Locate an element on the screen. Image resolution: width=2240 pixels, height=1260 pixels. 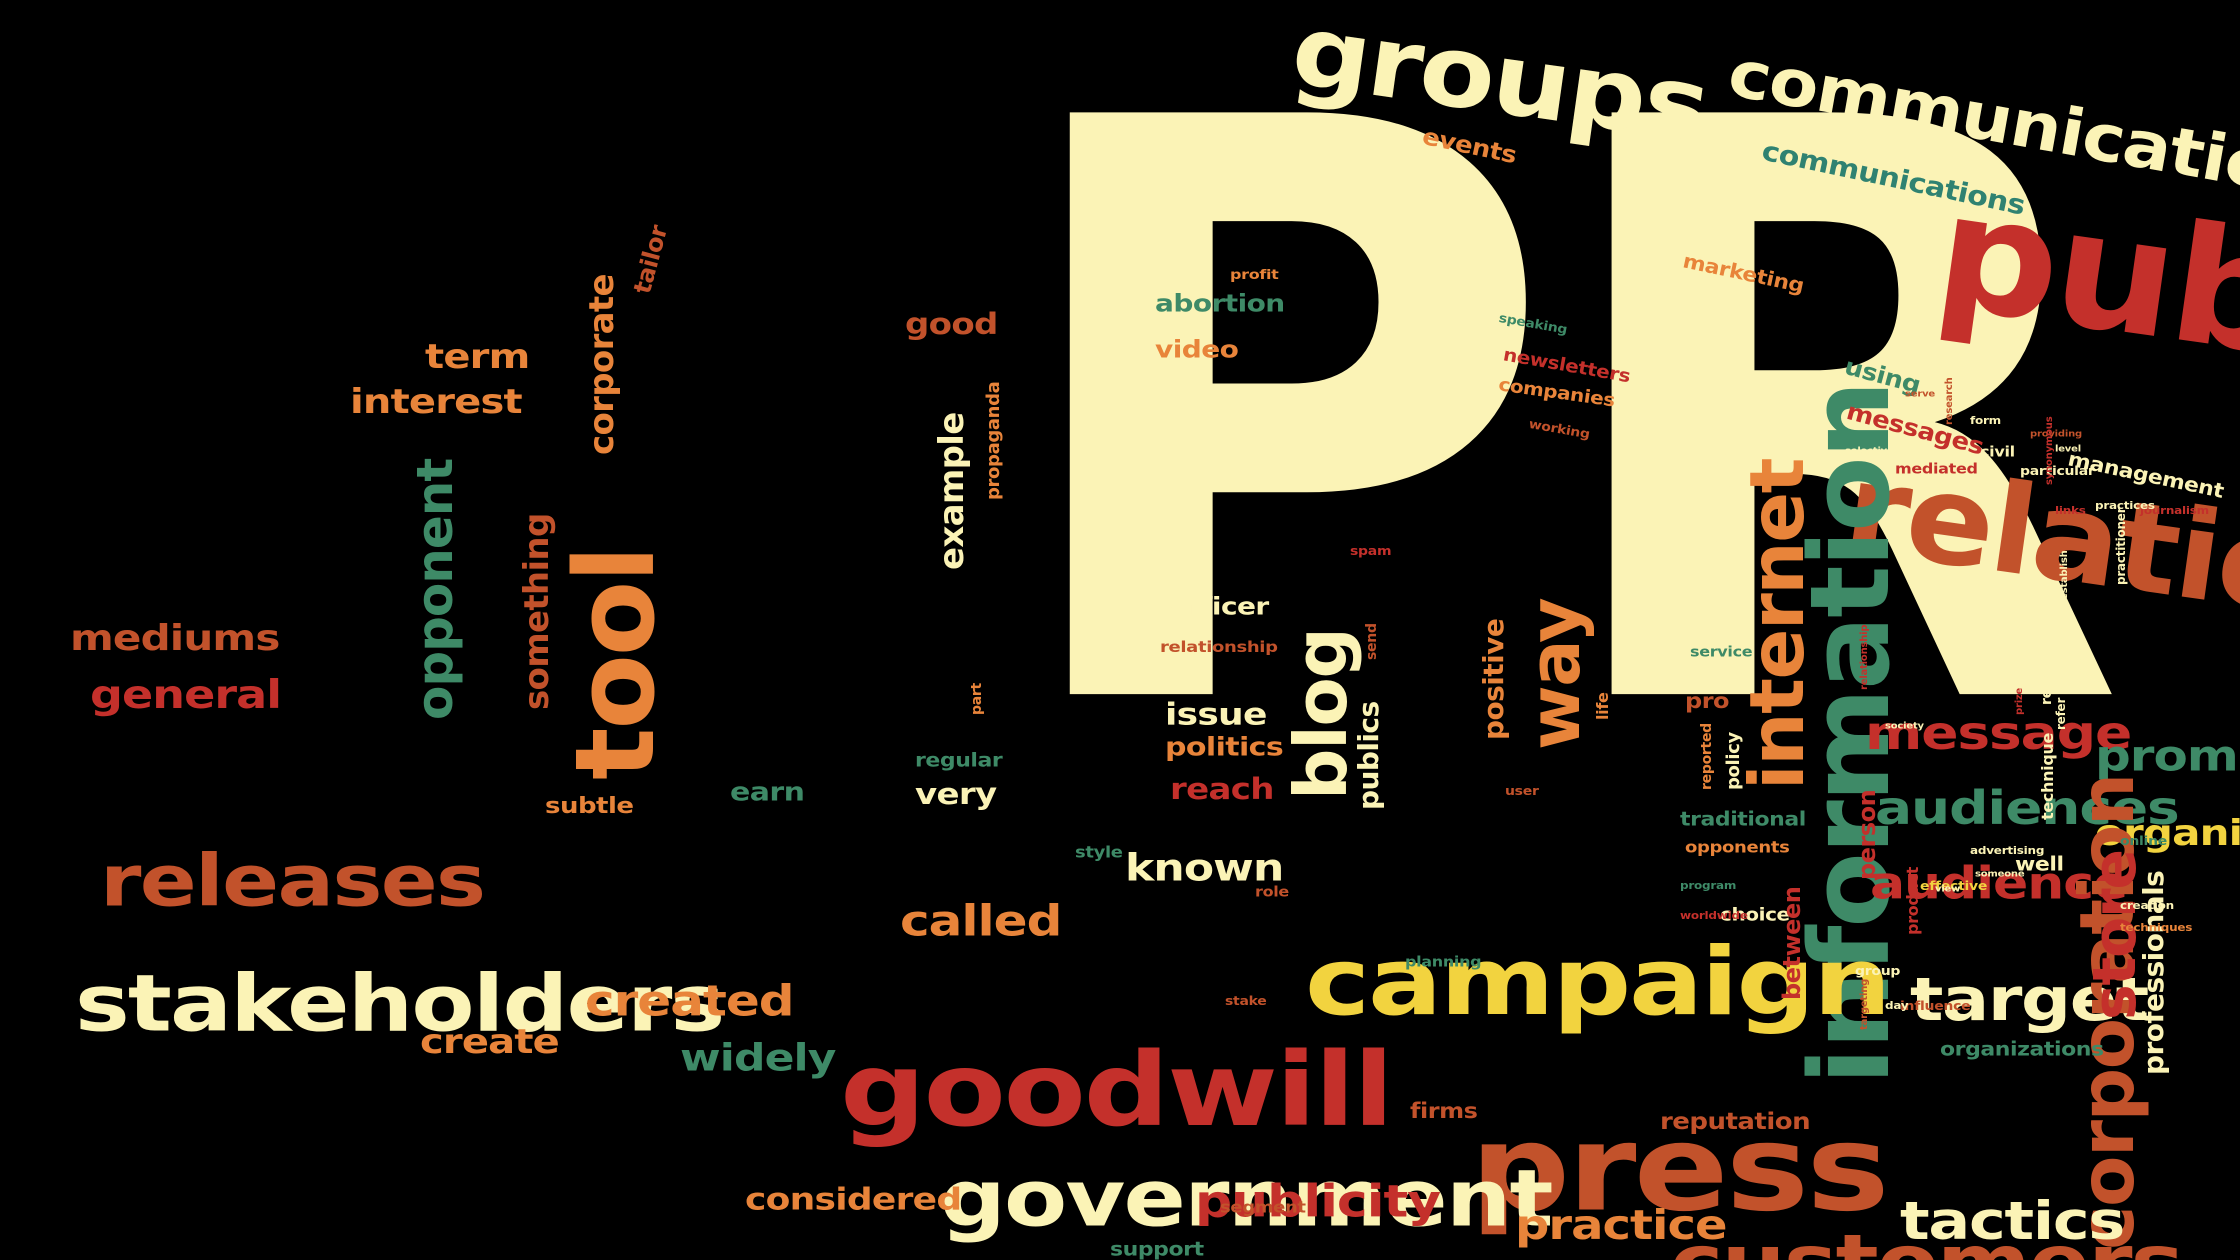
word-campaign: campaign is located at coordinates (1598, 982).